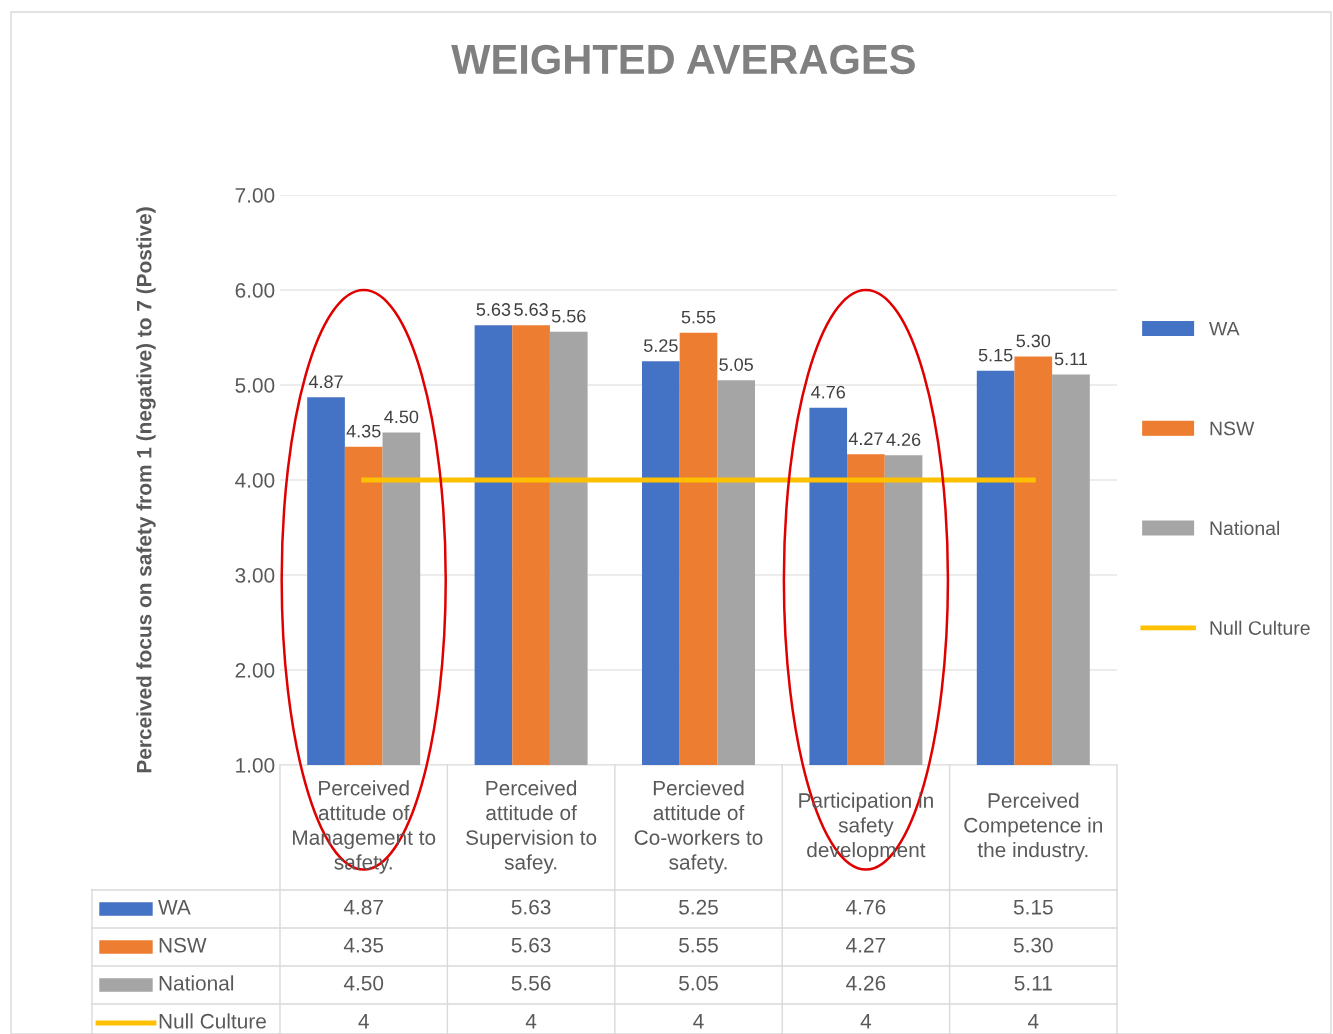 The width and height of the screenshot is (1333, 1034). Describe the element at coordinates (568, 316) in the screenshot. I see `text: 5.56` at that location.